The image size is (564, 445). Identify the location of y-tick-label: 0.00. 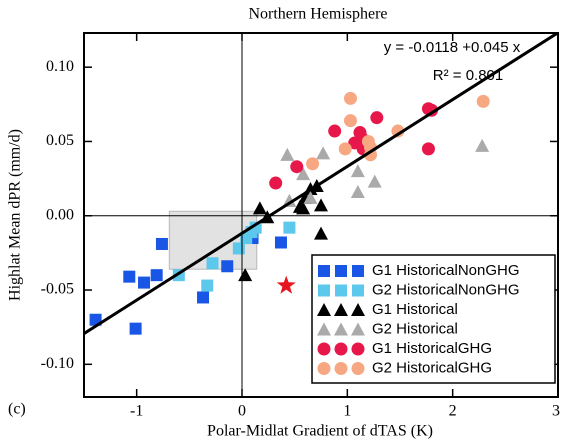
(60, 214).